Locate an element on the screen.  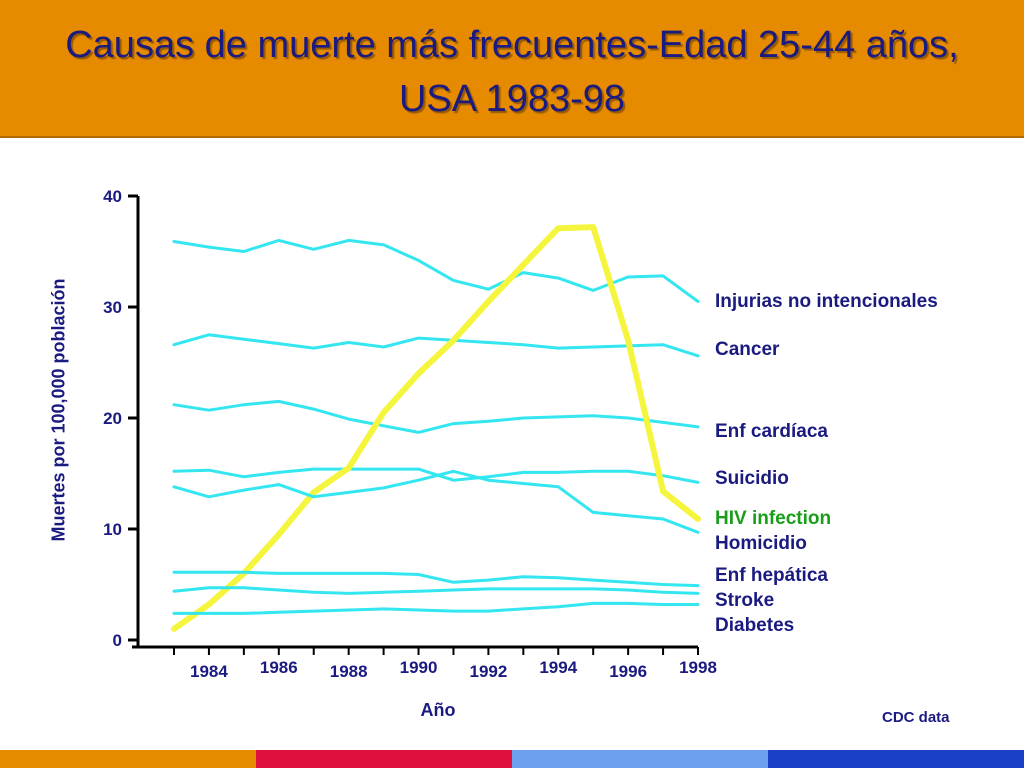
footer-segment-lightblue is located at coordinates (640, 759).